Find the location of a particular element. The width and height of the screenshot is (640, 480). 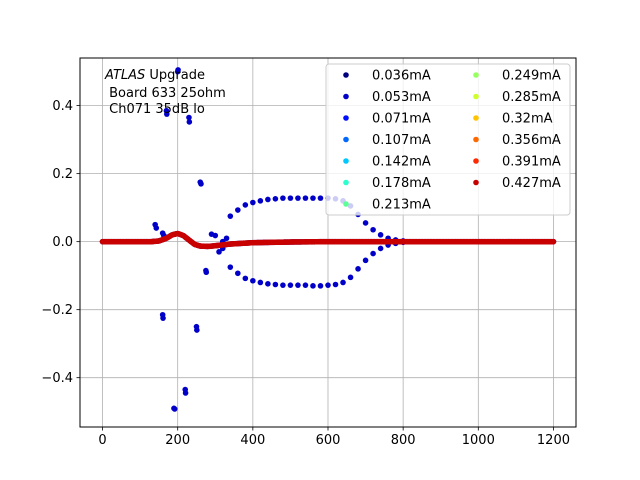

legend-label: 0.107mA is located at coordinates (401, 140).